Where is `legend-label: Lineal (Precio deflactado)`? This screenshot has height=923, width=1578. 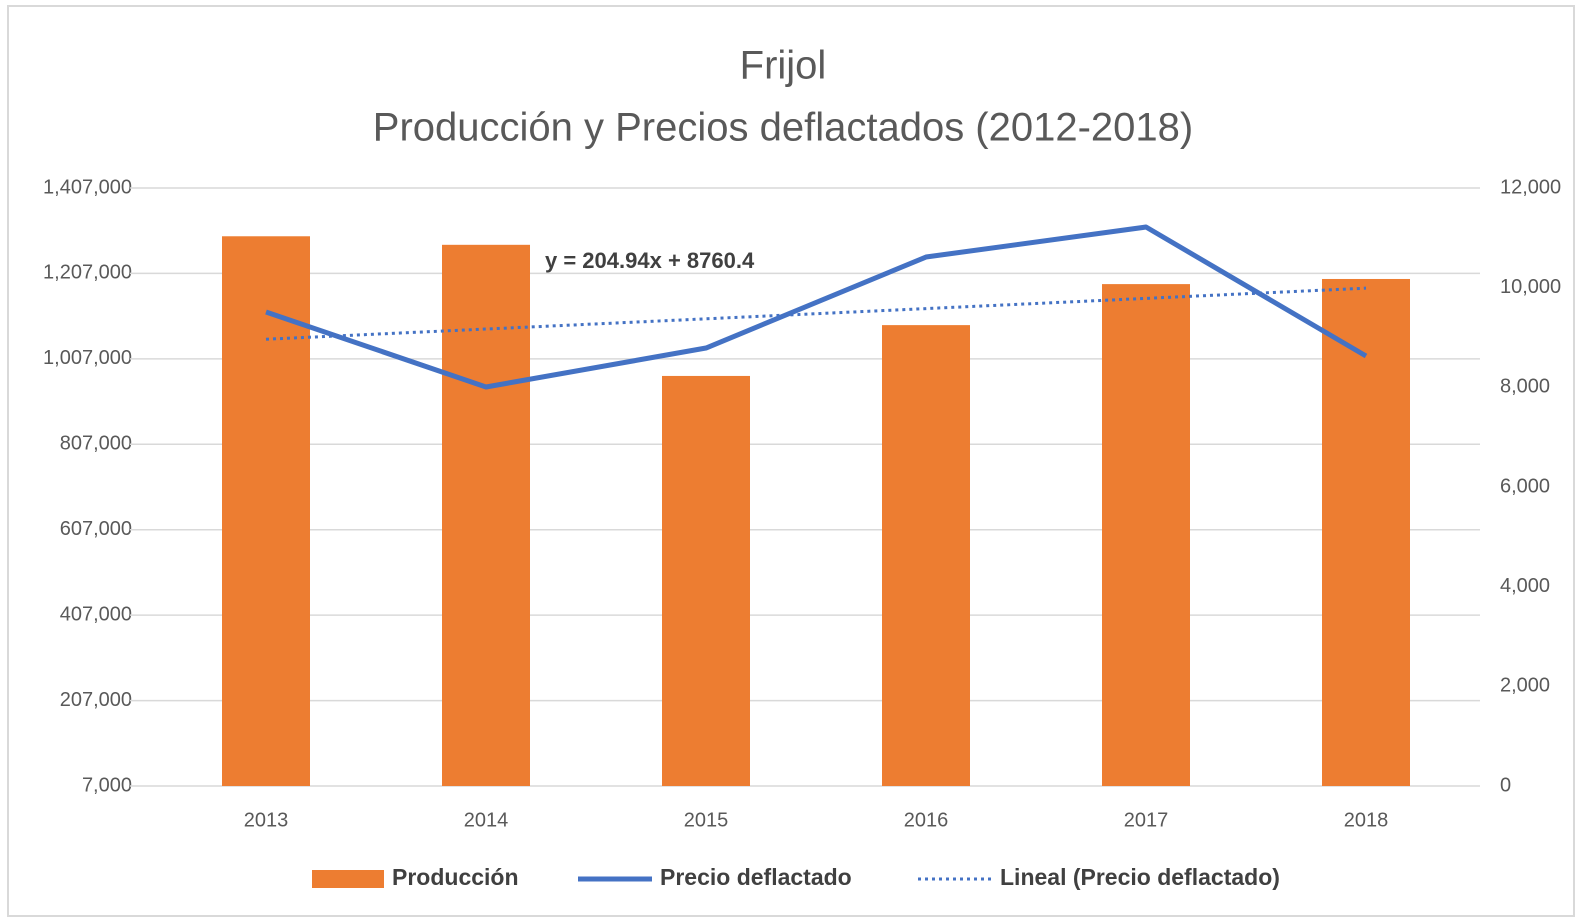
legend-label: Lineal (Precio deflactado) is located at coordinates (1140, 877).